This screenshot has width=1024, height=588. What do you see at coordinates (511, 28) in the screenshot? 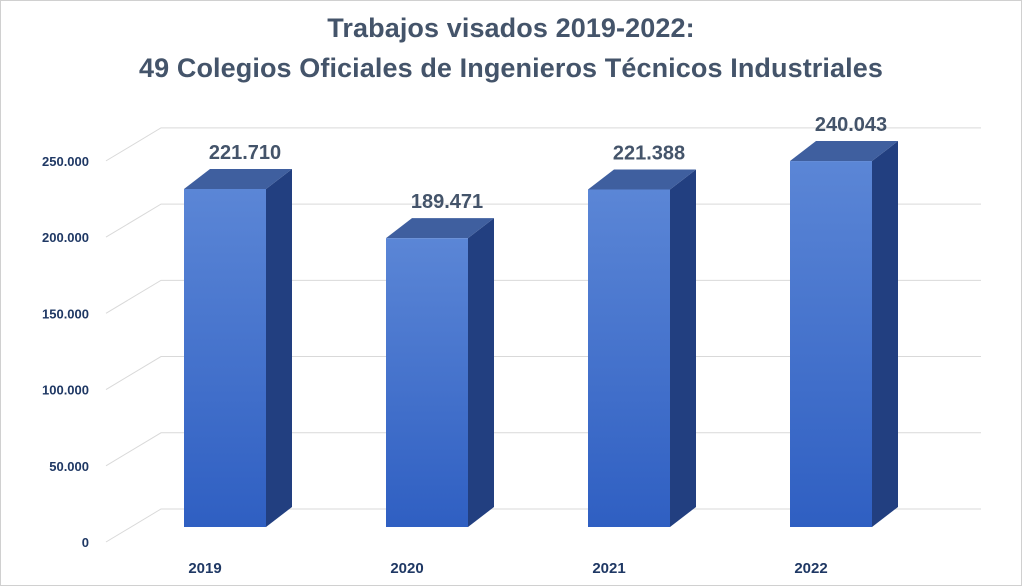
I see `chart-title: Trabajos visados 2019-2022:` at bounding box center [511, 28].